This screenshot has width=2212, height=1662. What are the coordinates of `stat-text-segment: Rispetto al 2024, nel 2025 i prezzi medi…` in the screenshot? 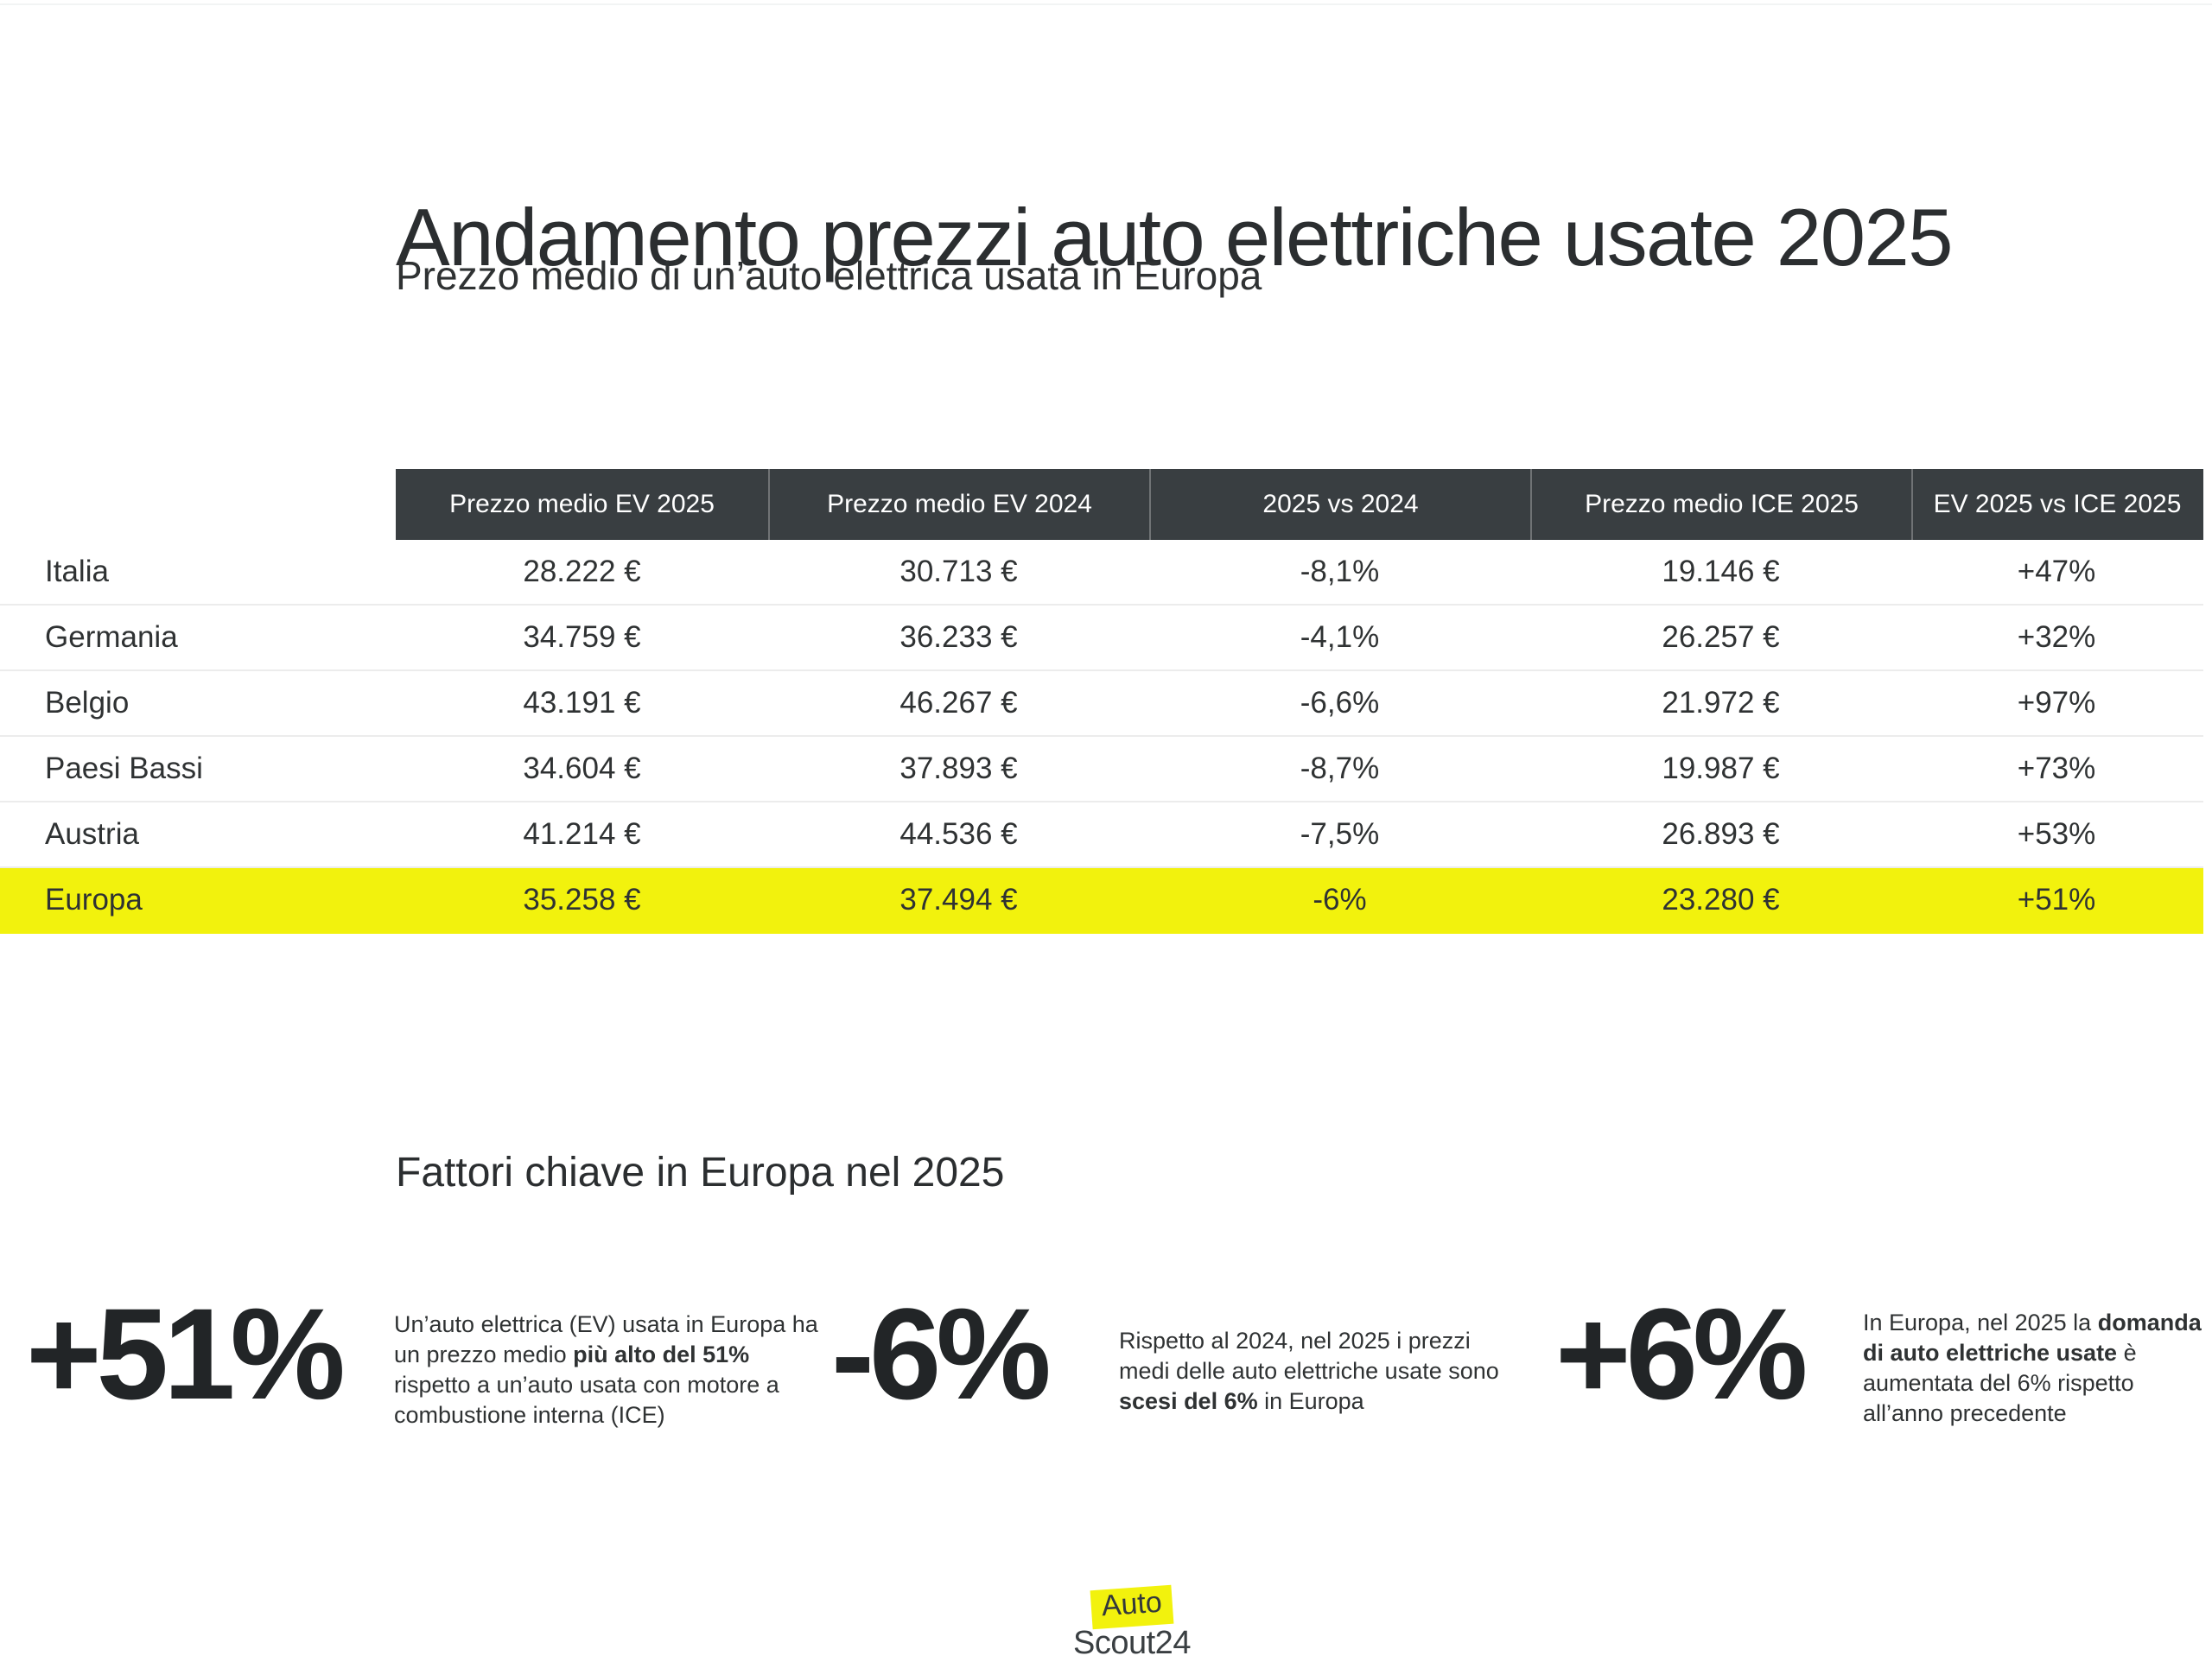 It's located at (1309, 1356).